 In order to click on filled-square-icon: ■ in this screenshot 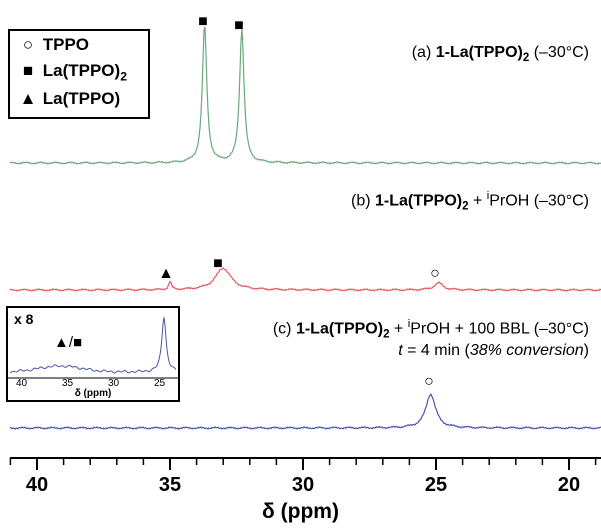, I will do `click(28, 70)`.